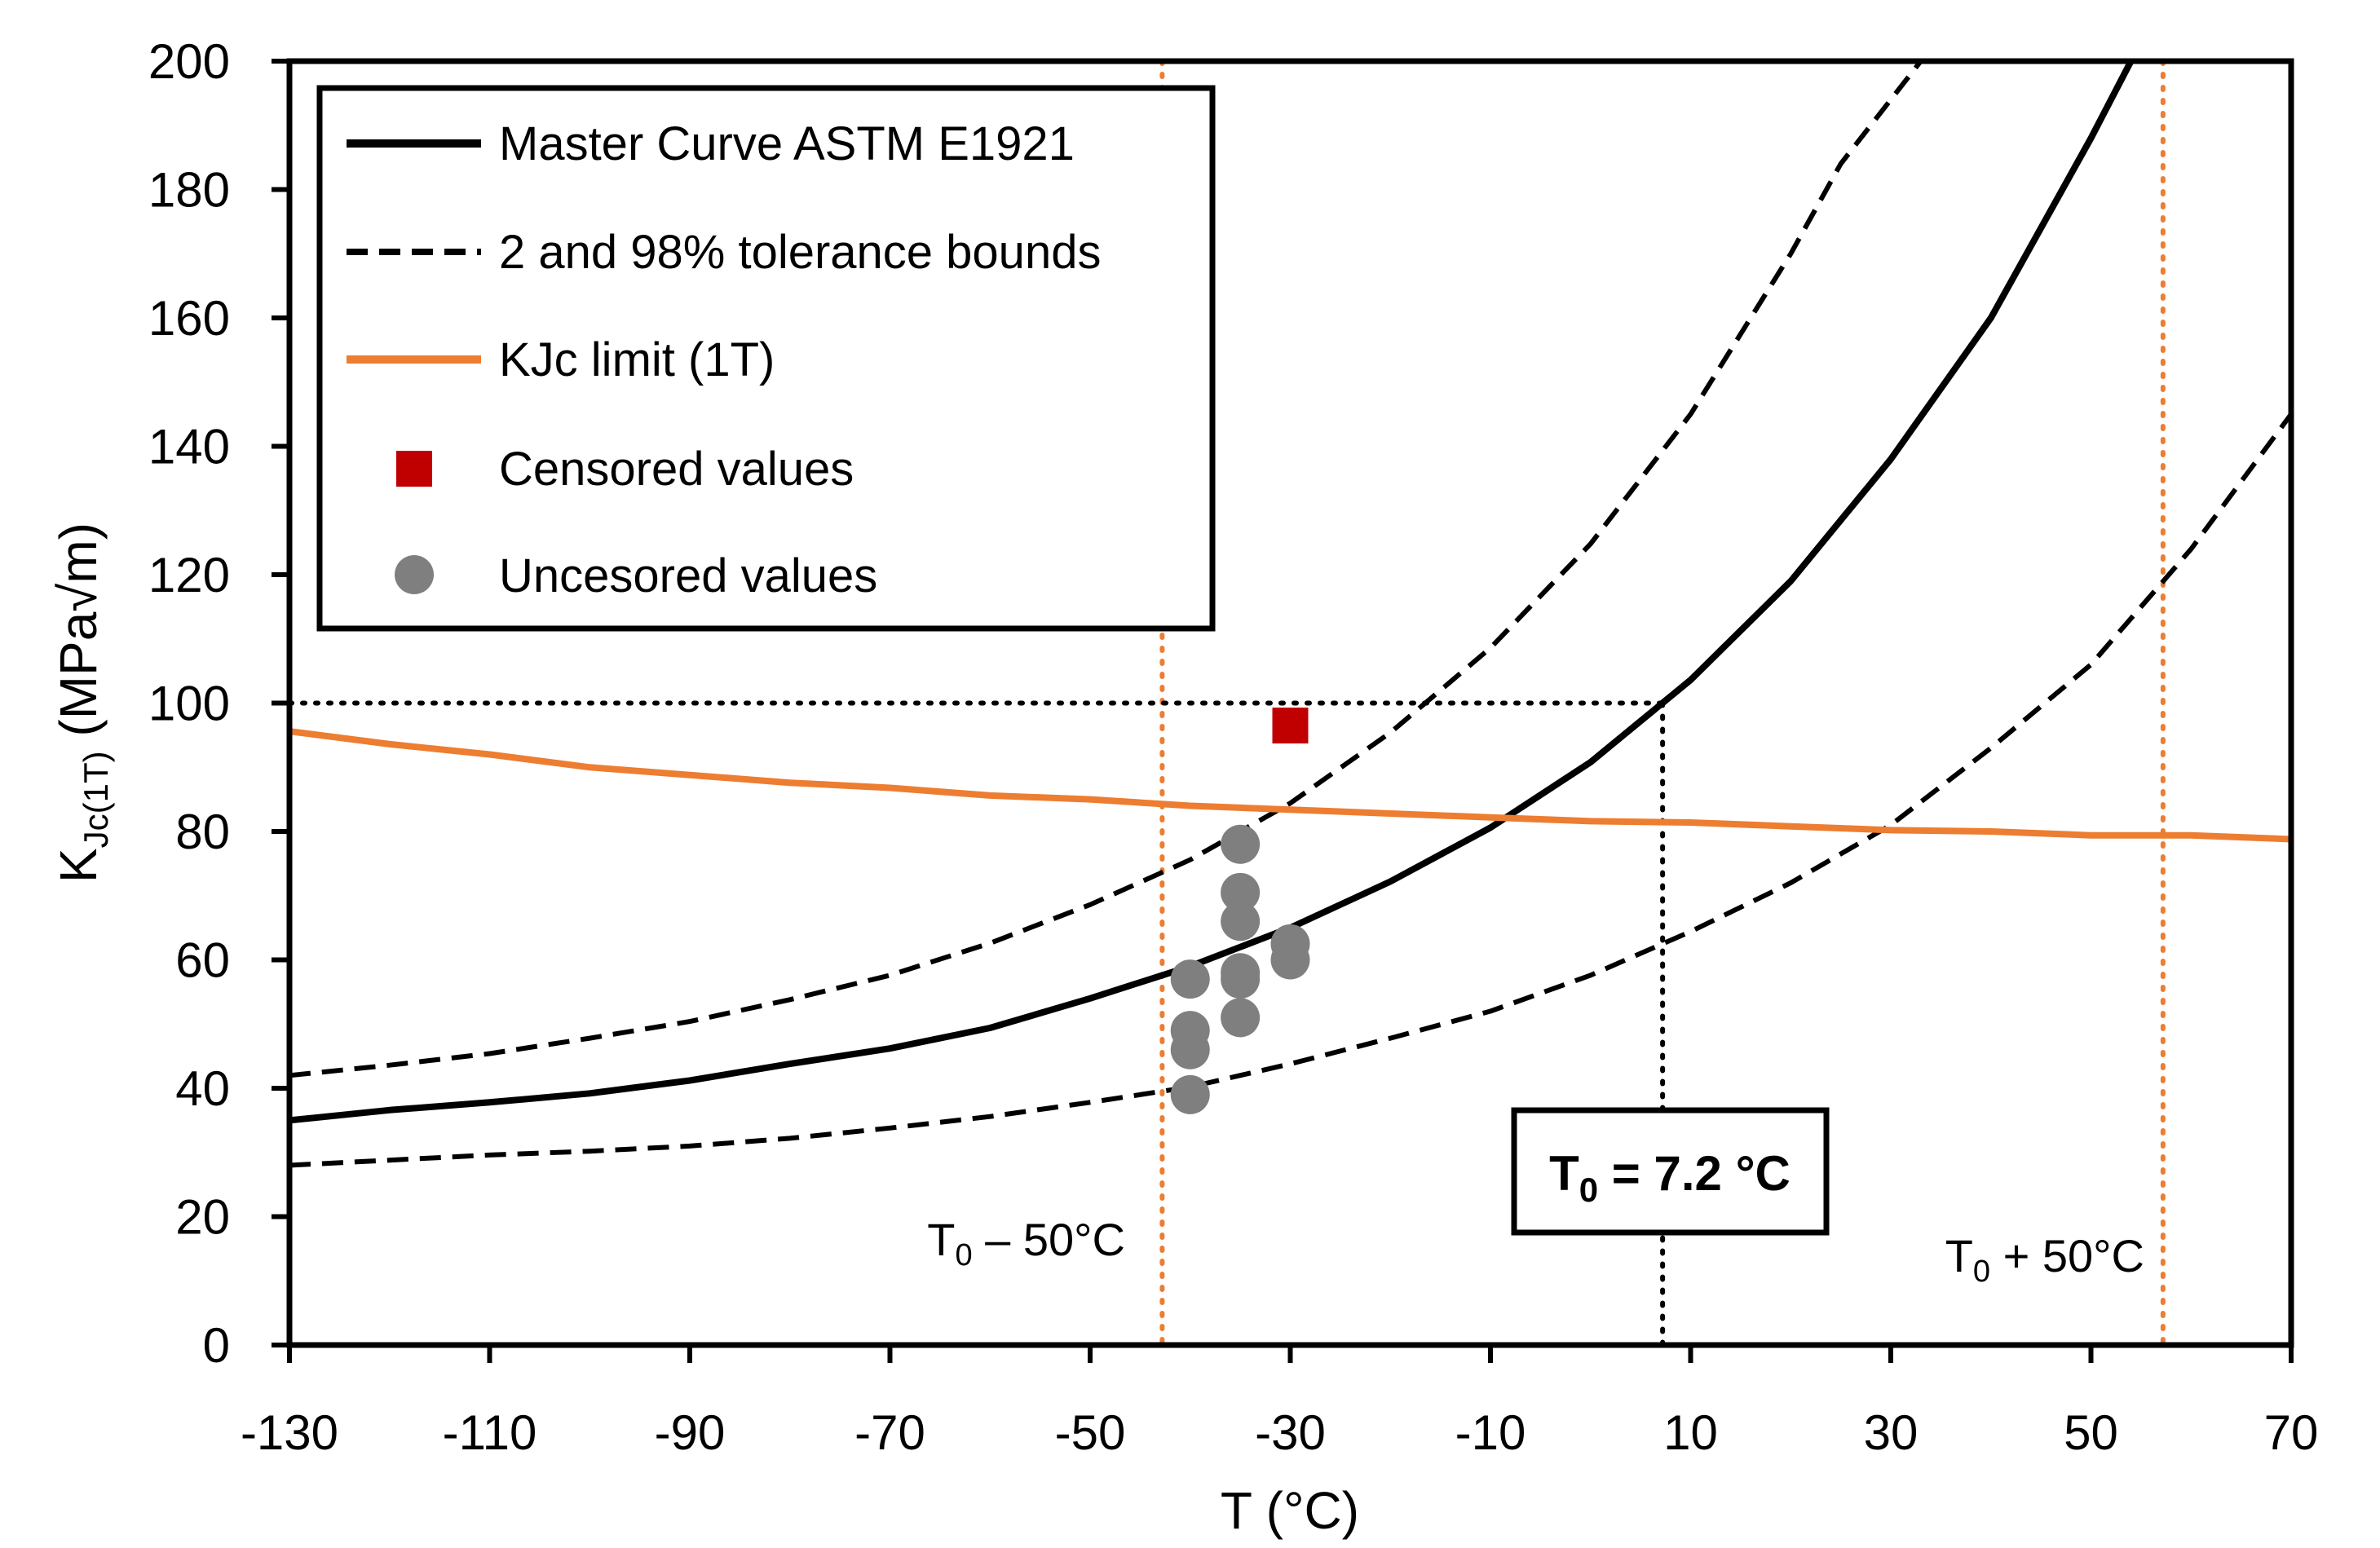  What do you see at coordinates (1695, 1173) in the screenshot?
I see `t0-box-rest: = 7.2 °C` at bounding box center [1695, 1173].